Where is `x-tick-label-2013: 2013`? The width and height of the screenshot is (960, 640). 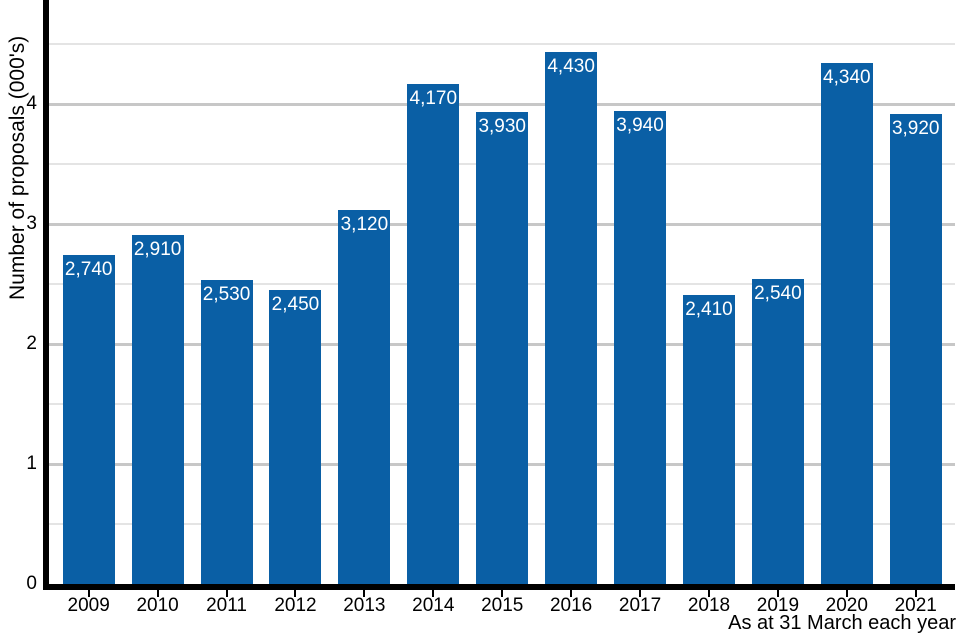
x-tick-label-2013: 2013 is located at coordinates (364, 605).